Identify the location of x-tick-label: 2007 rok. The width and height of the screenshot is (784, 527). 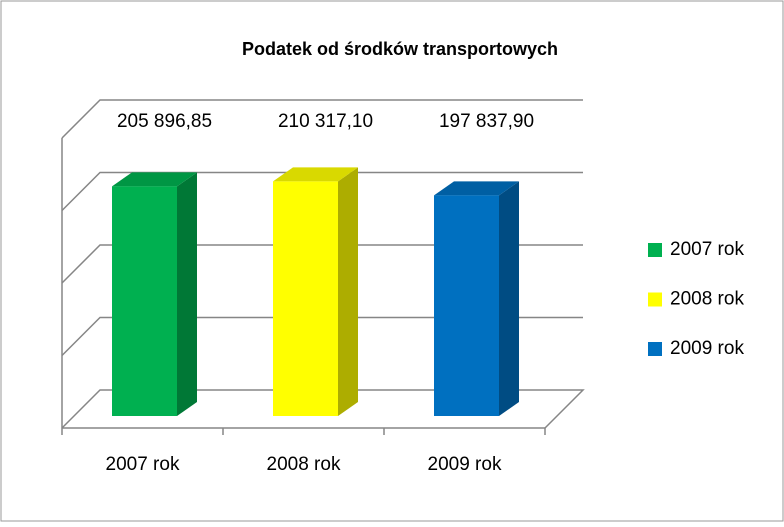
(143, 464).